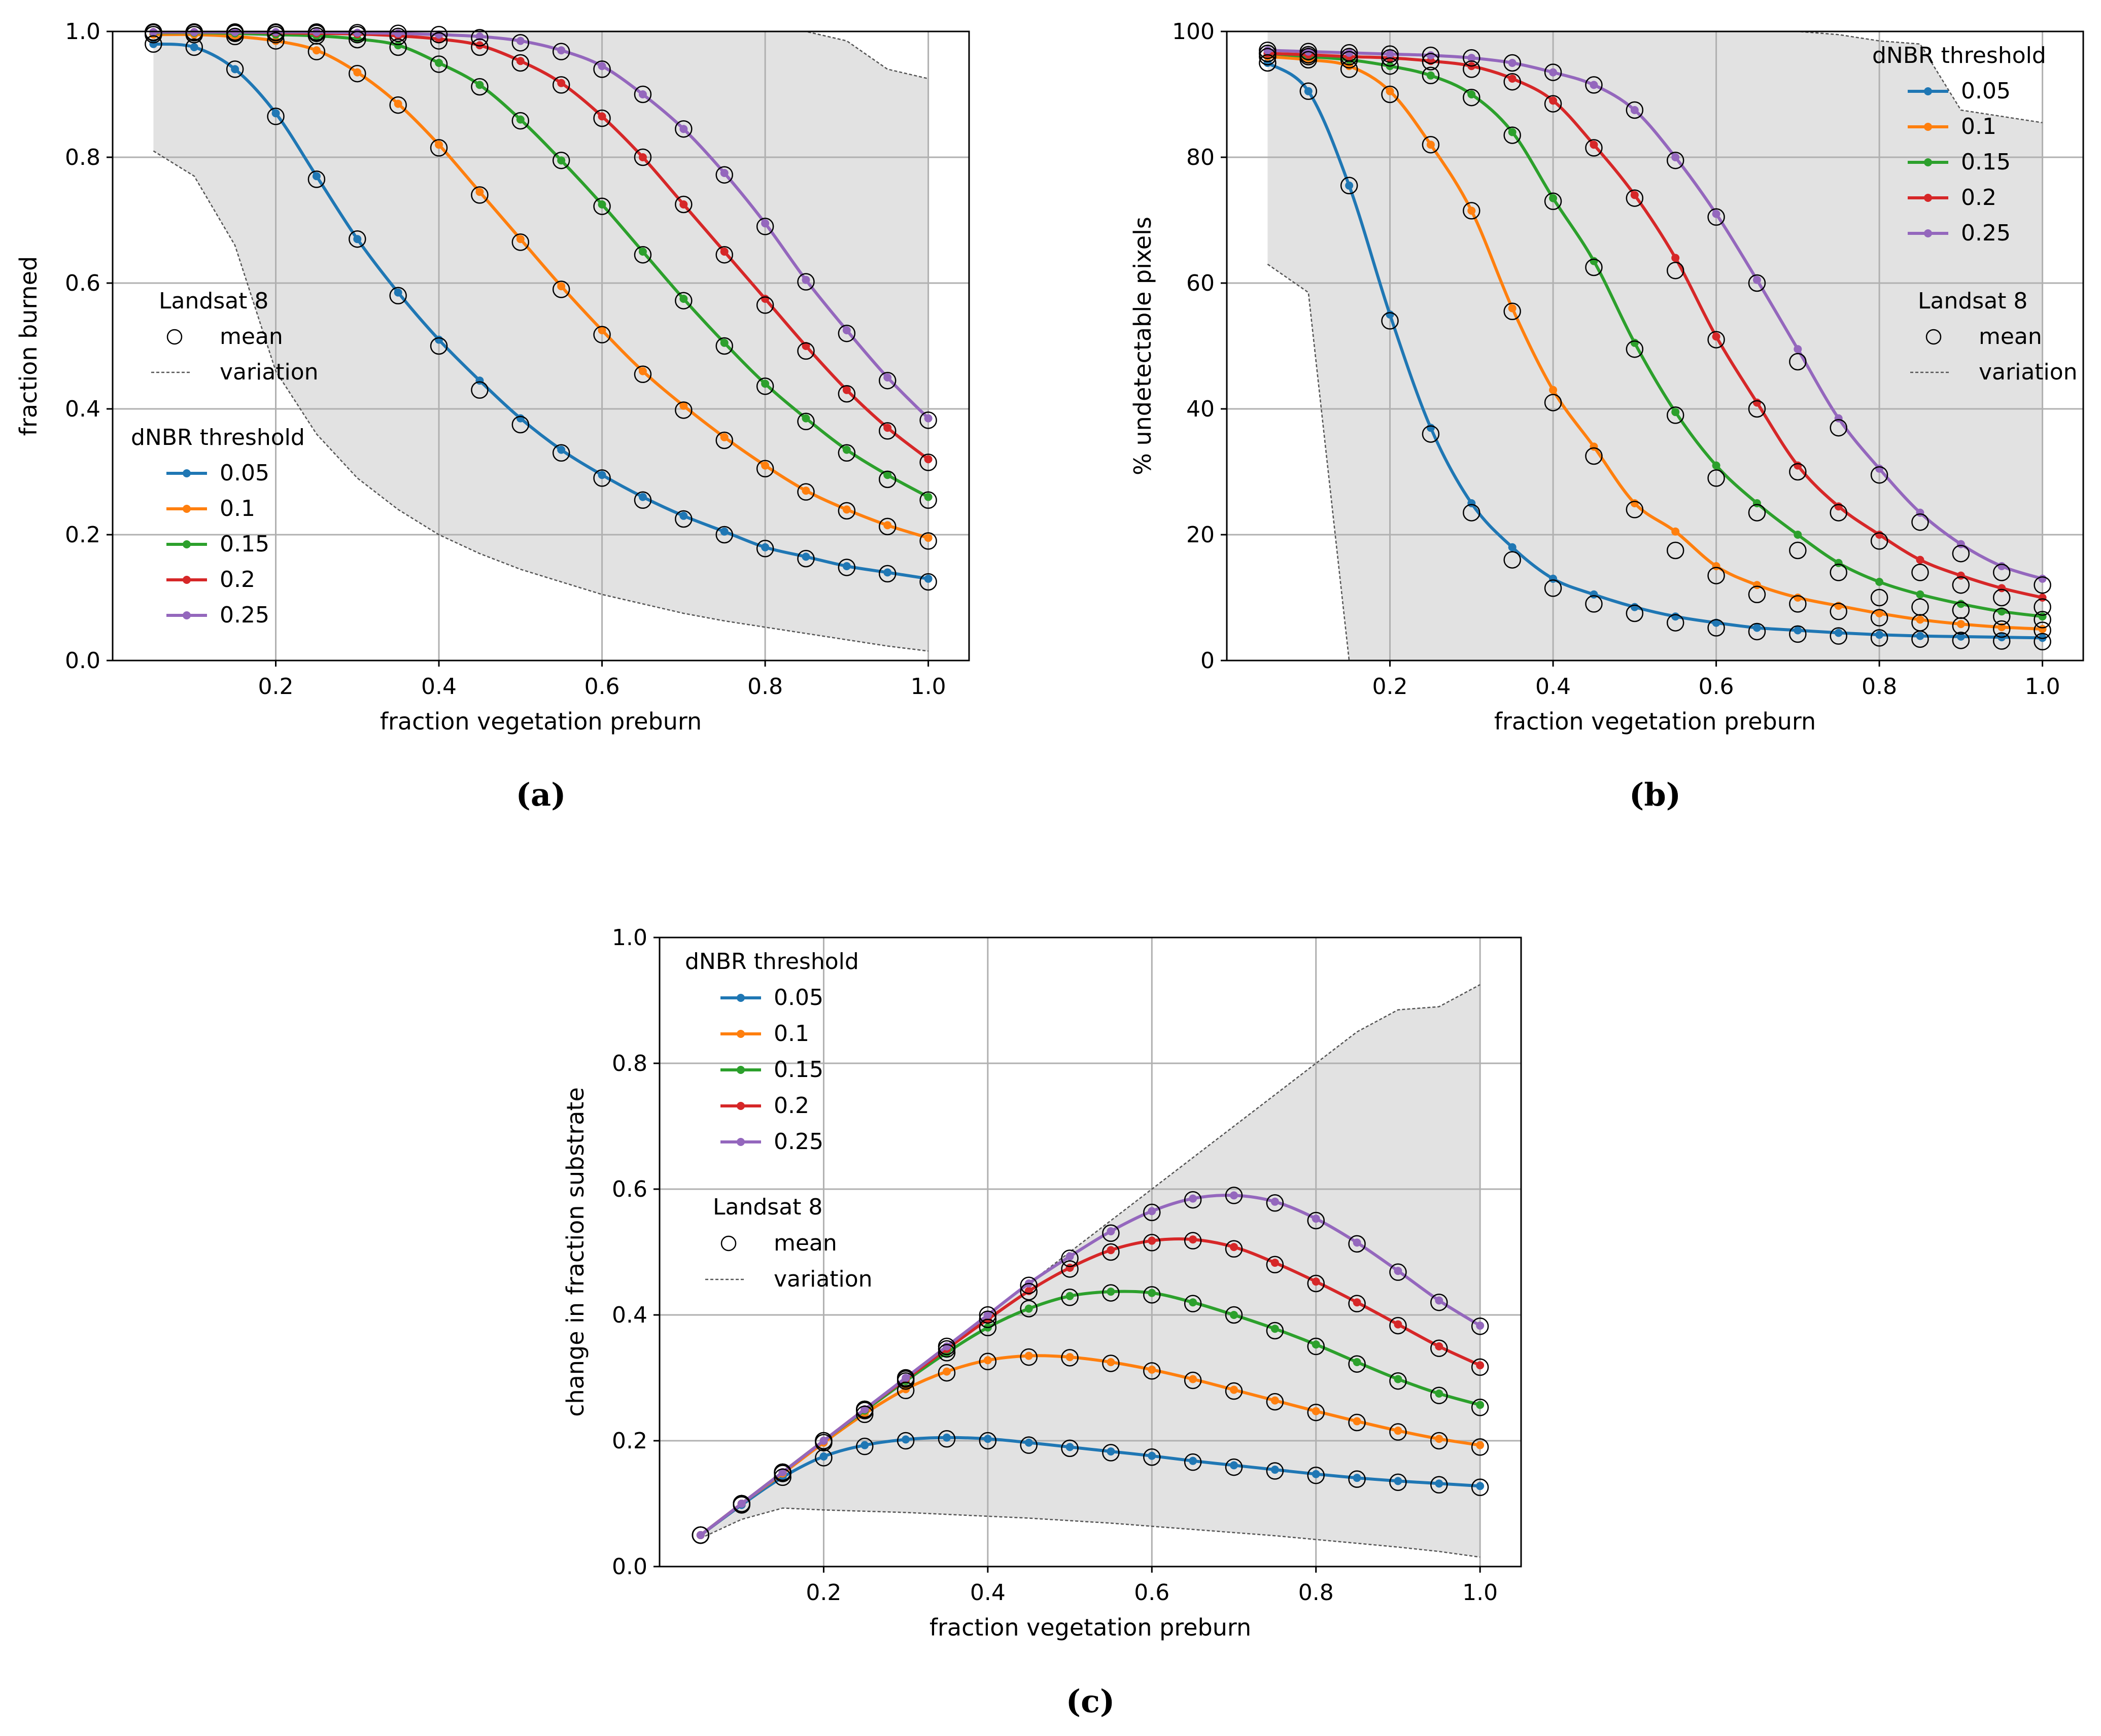  I want to click on legend-swatch-point, so click(1928, 91).